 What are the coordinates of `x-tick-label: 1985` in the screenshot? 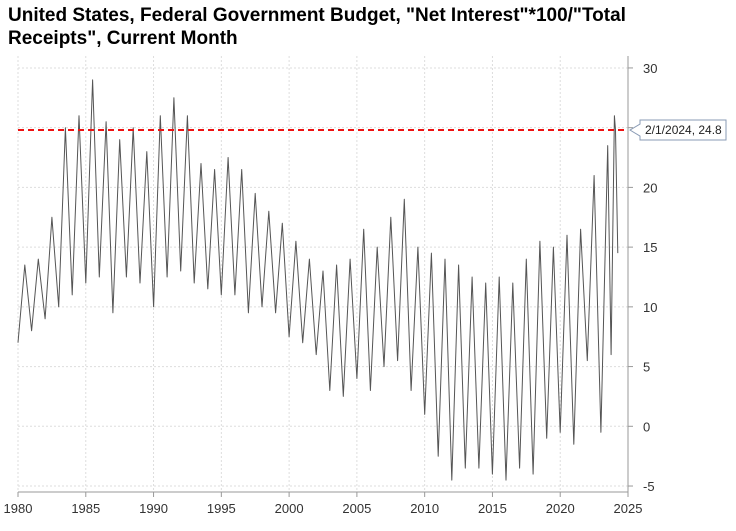 It's located at (85, 508).